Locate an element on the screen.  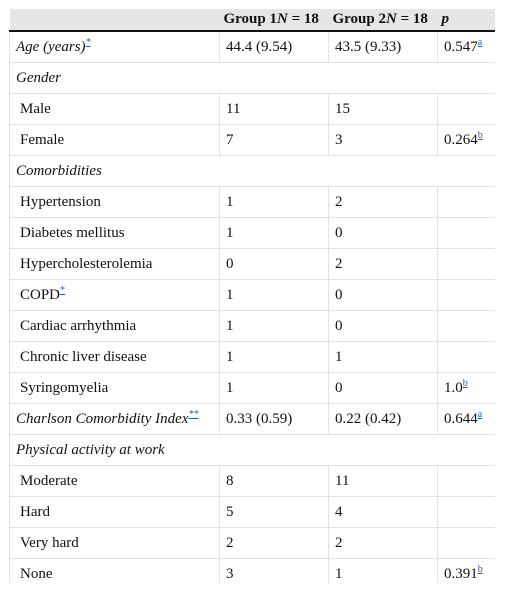
header-row: Group 1N = 18 Group 2N = 18 p is located at coordinates (252, 20).